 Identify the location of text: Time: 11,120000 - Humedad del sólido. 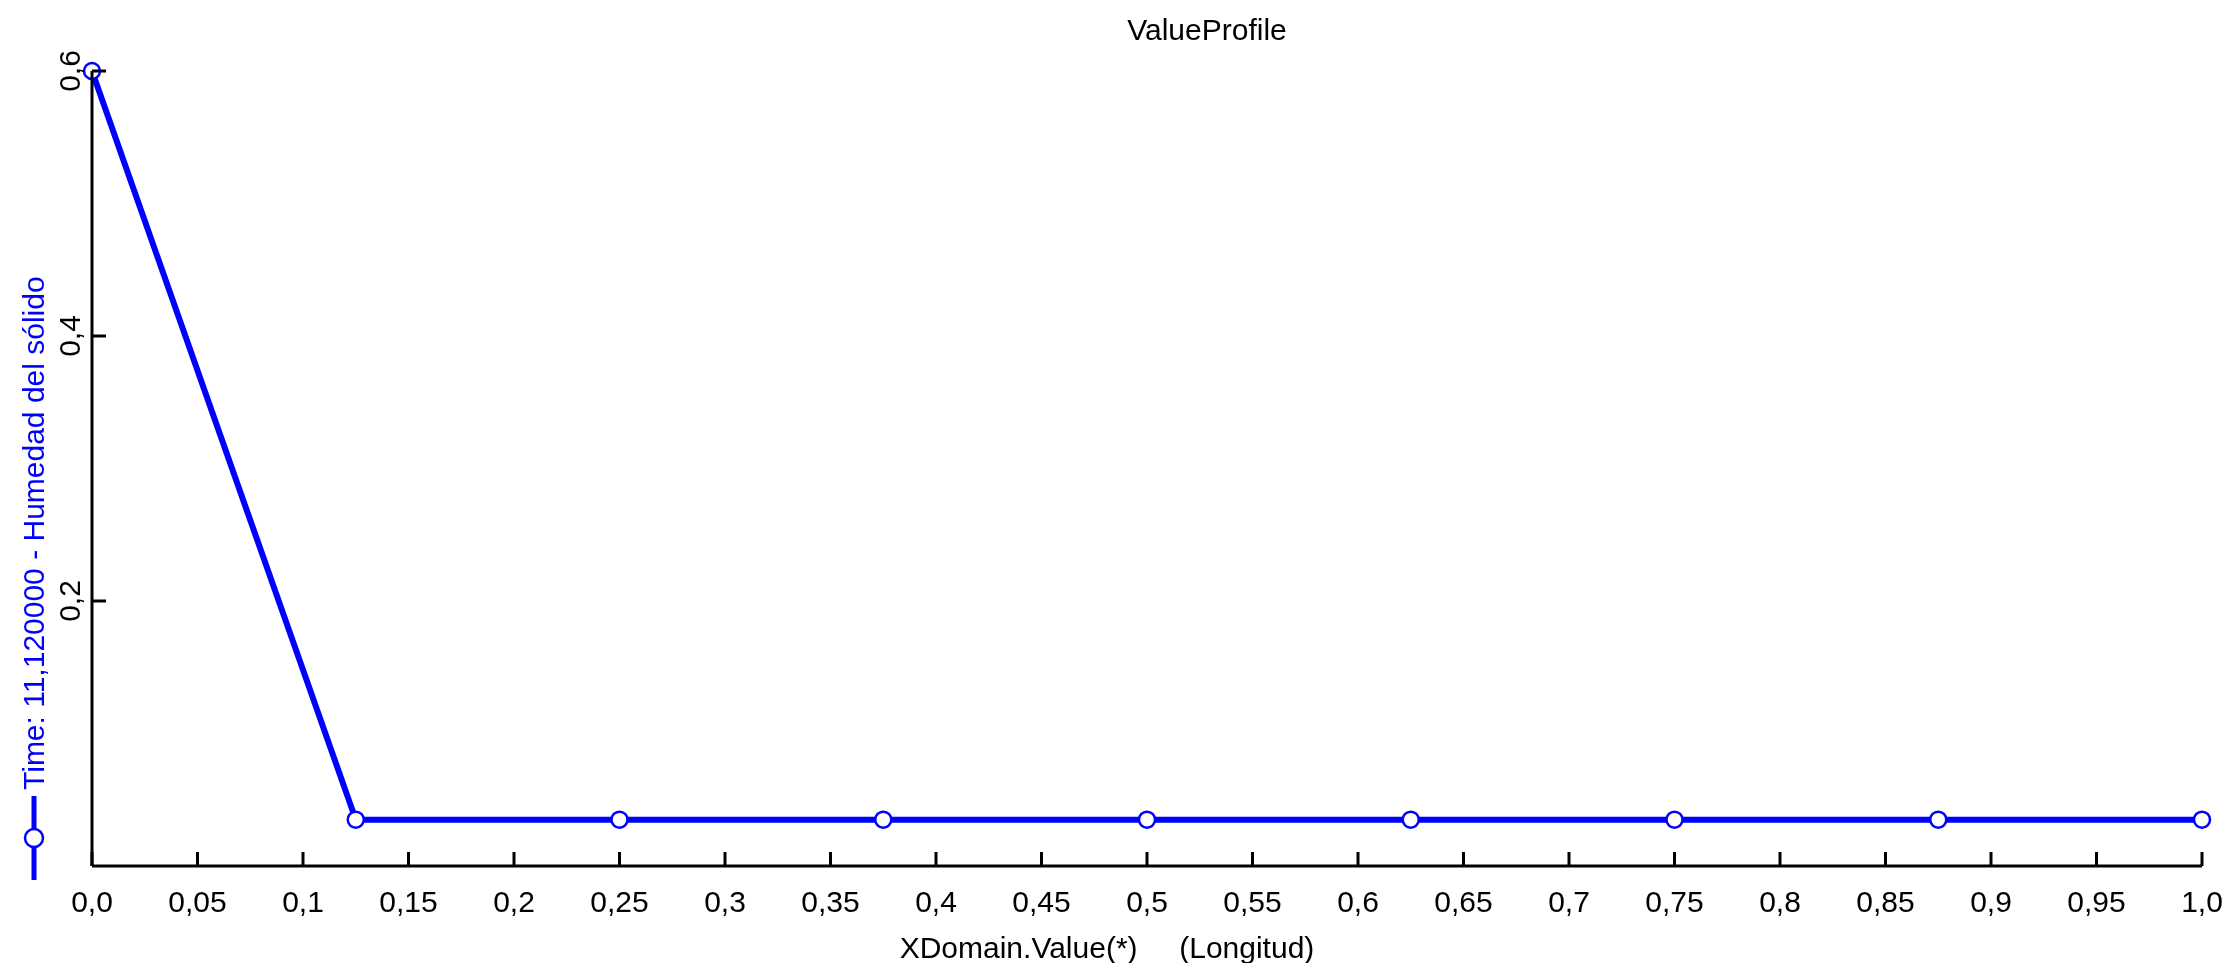
(33, 533).